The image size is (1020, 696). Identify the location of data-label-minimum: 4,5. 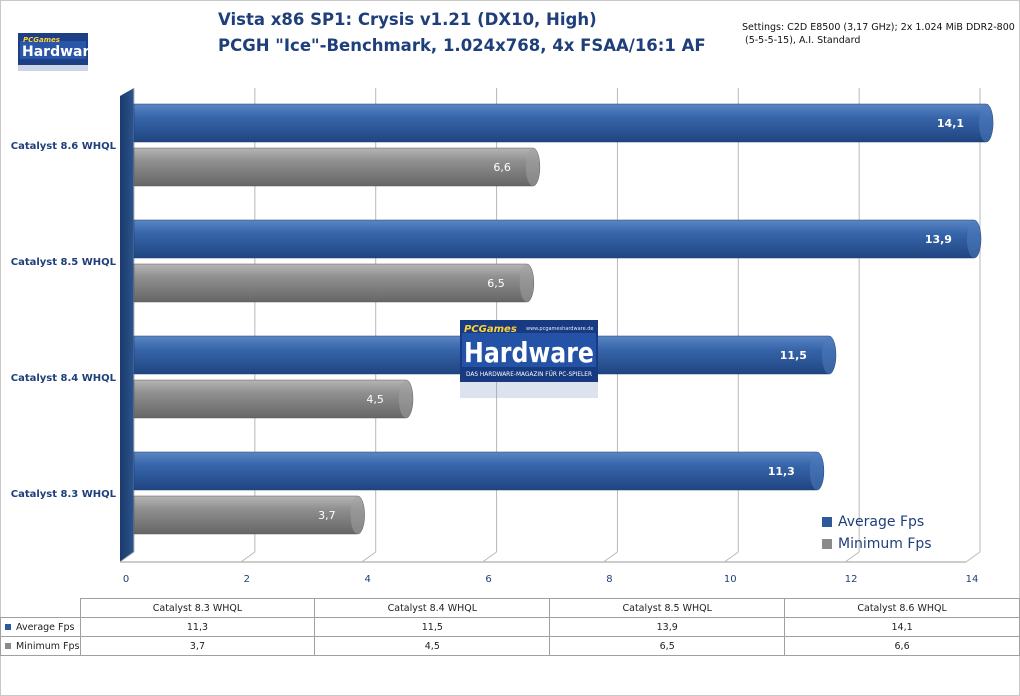
(375, 399).